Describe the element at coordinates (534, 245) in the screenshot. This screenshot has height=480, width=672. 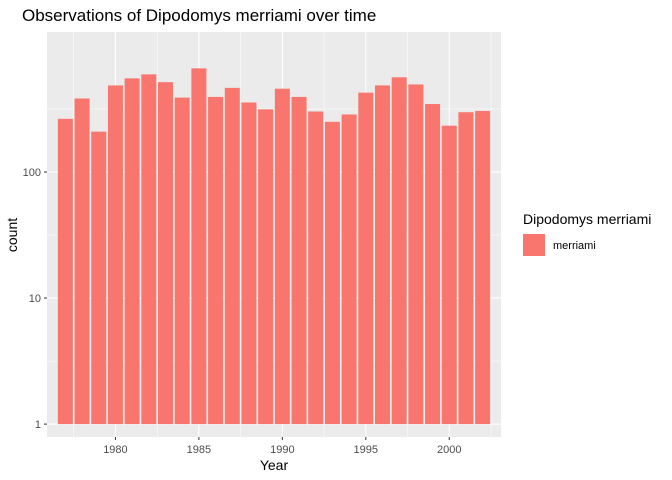
I see `legend-key-merriami` at that location.